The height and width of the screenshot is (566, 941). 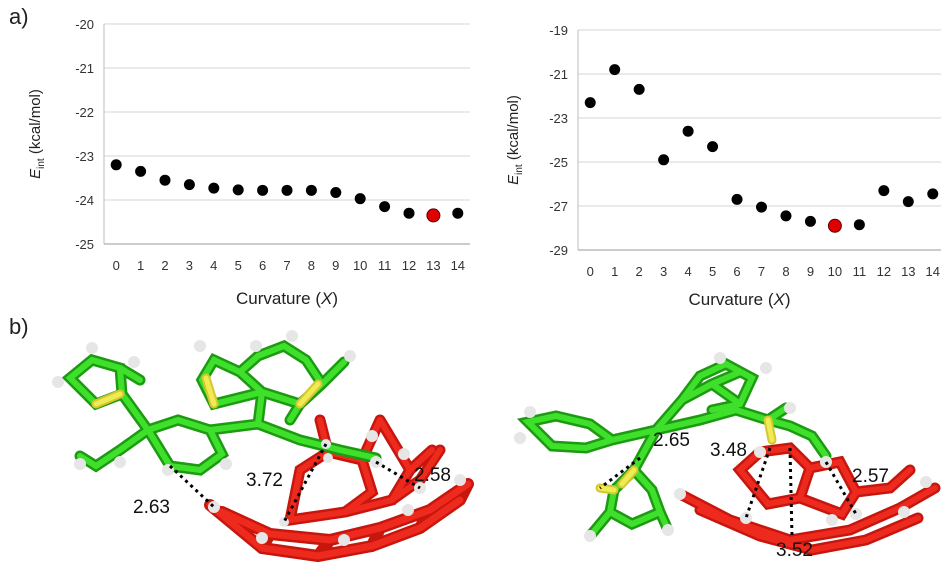 What do you see at coordinates (264, 480) in the screenshot?
I see `distance-label-left-2: 3.72` at bounding box center [264, 480].